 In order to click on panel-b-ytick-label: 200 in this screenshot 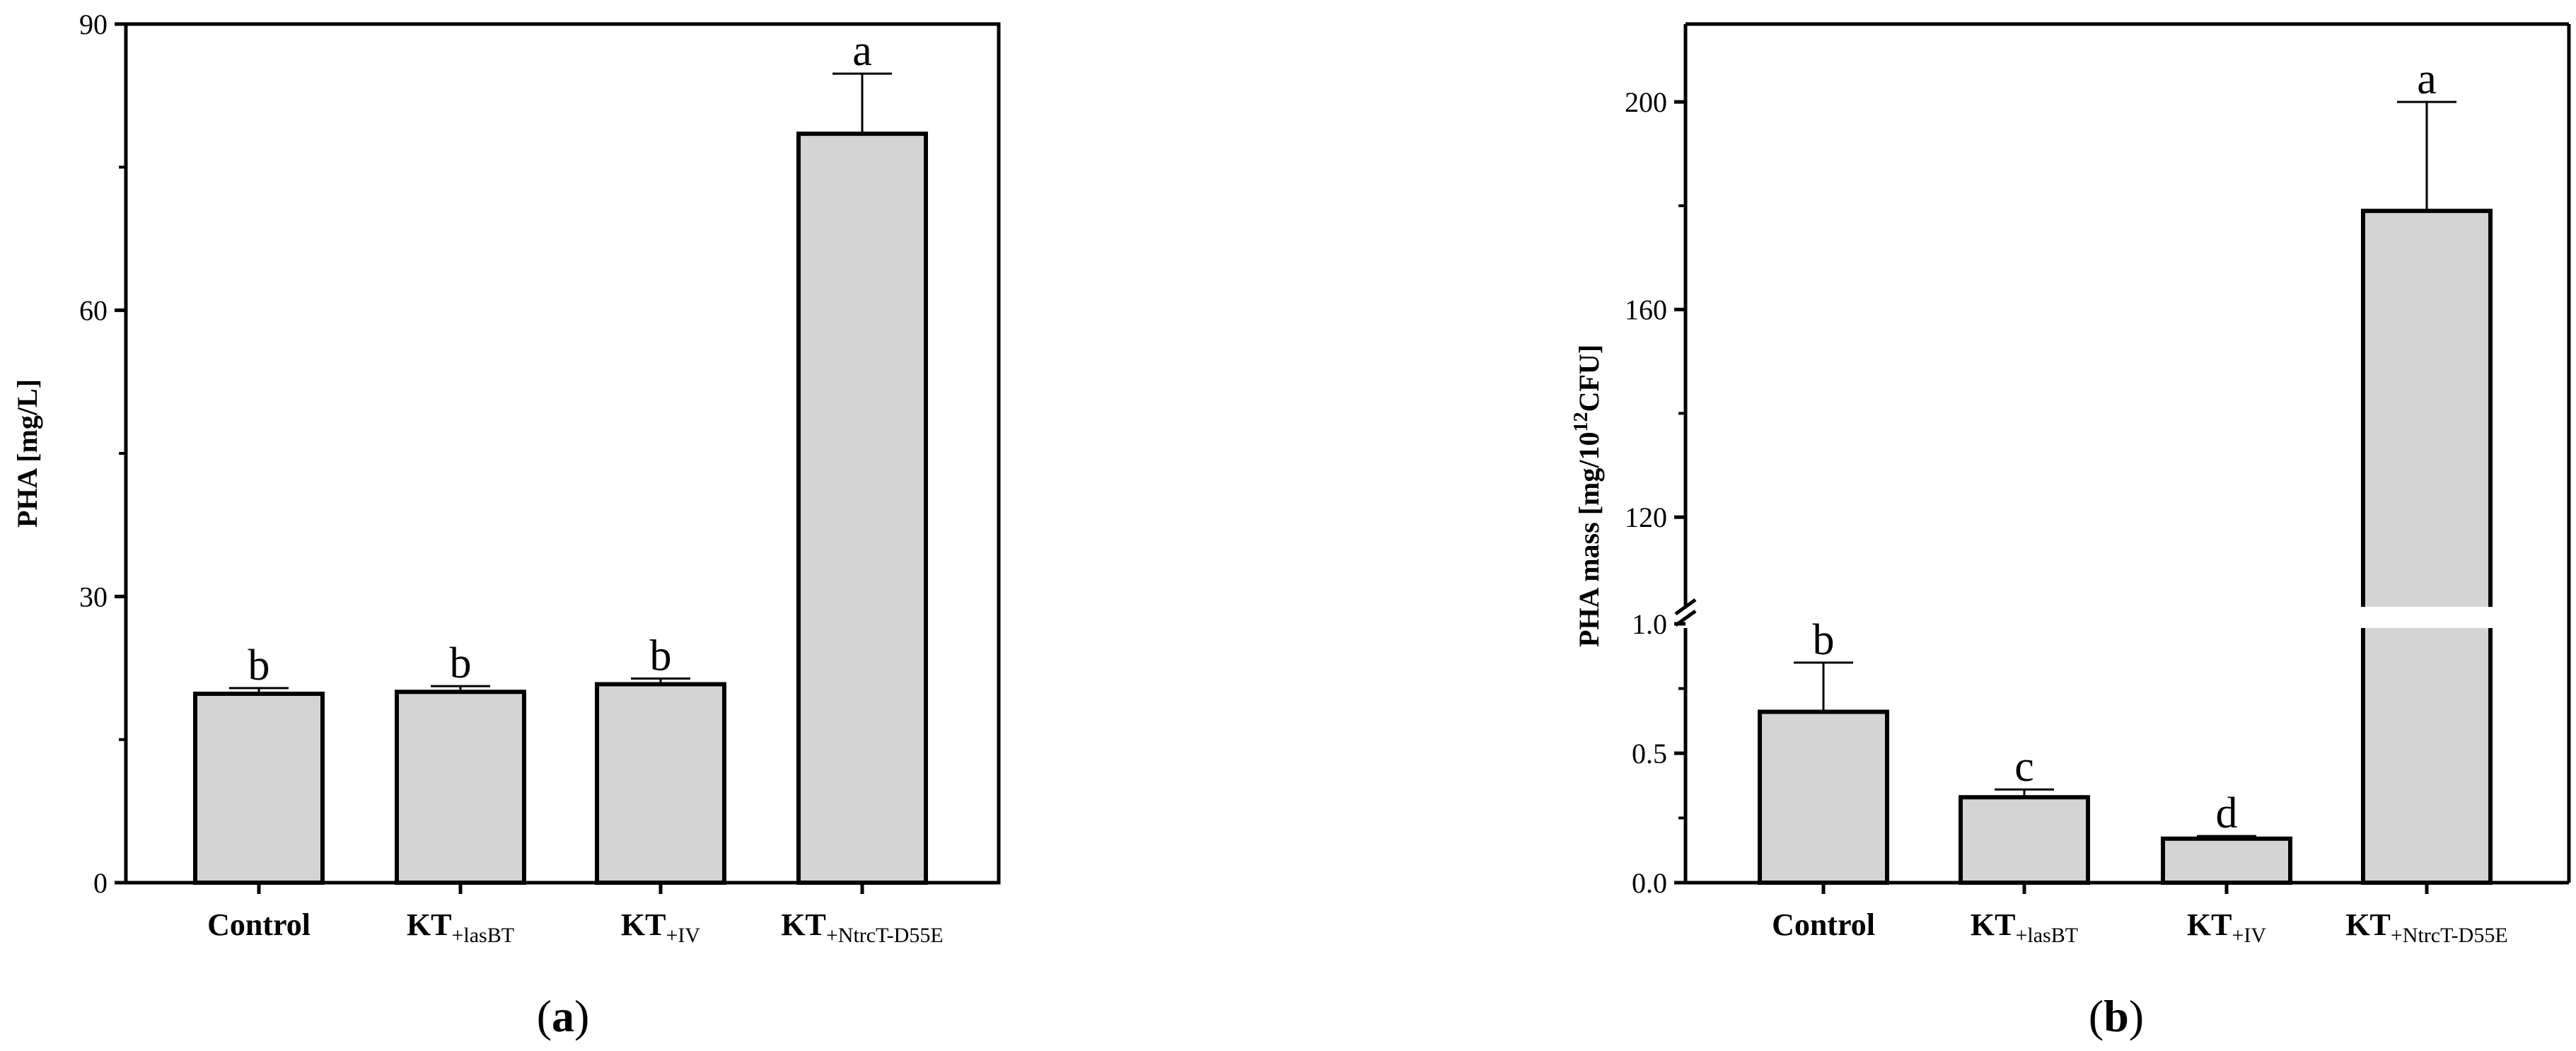, I will do `click(1646, 102)`.